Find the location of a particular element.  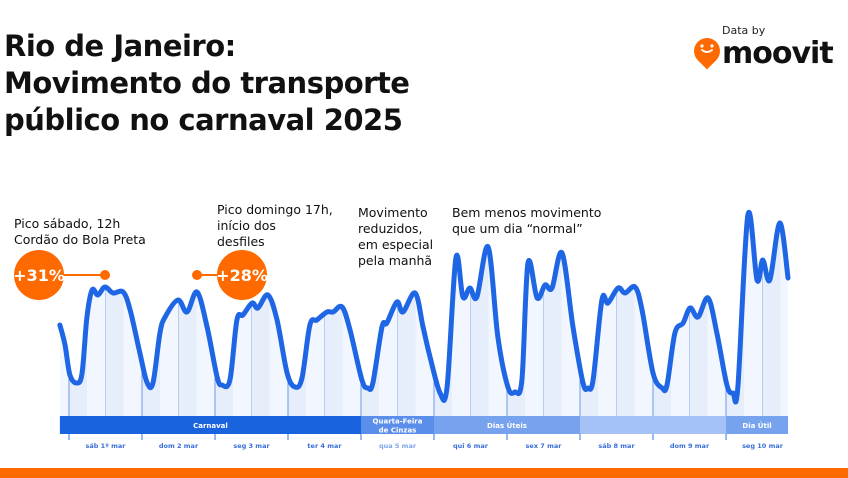

annotation-workdays: Bem menos movimento que um dia “normal” is located at coordinates (526, 221).